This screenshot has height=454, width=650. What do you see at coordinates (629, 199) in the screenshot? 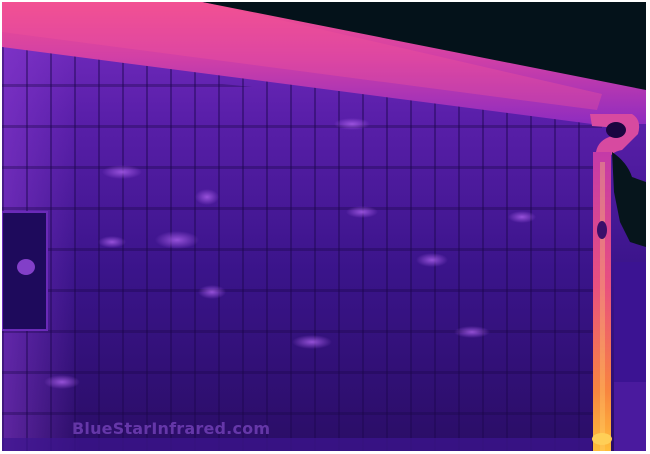
I see `shadow-right` at bounding box center [629, 199].